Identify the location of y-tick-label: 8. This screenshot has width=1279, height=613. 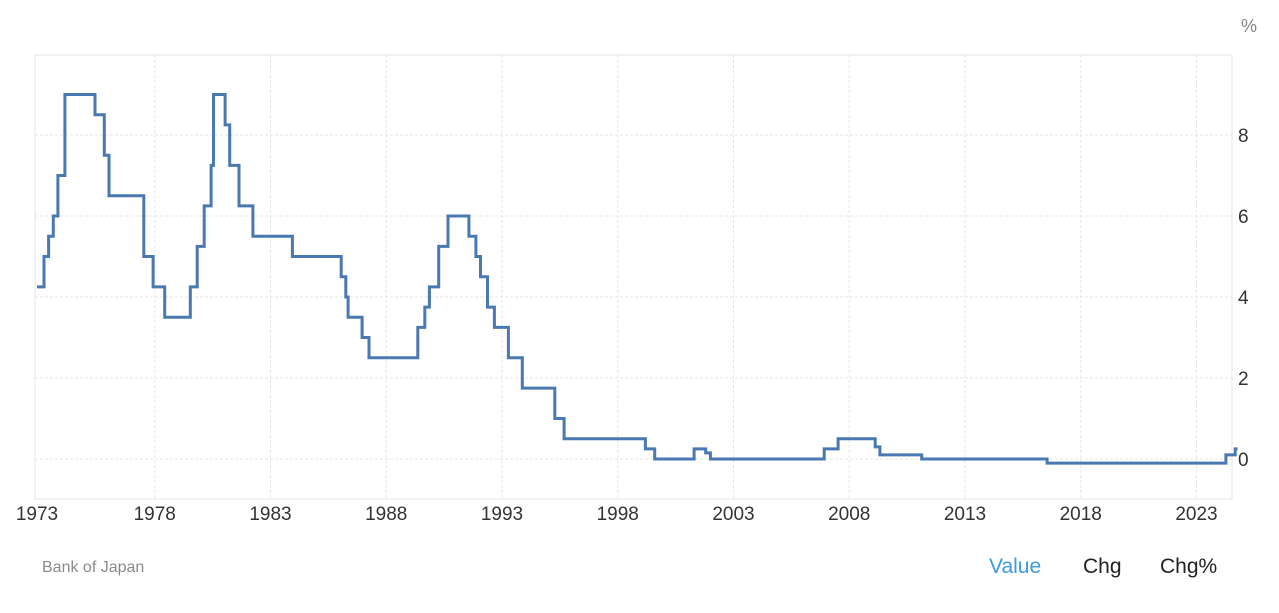
(1243, 136).